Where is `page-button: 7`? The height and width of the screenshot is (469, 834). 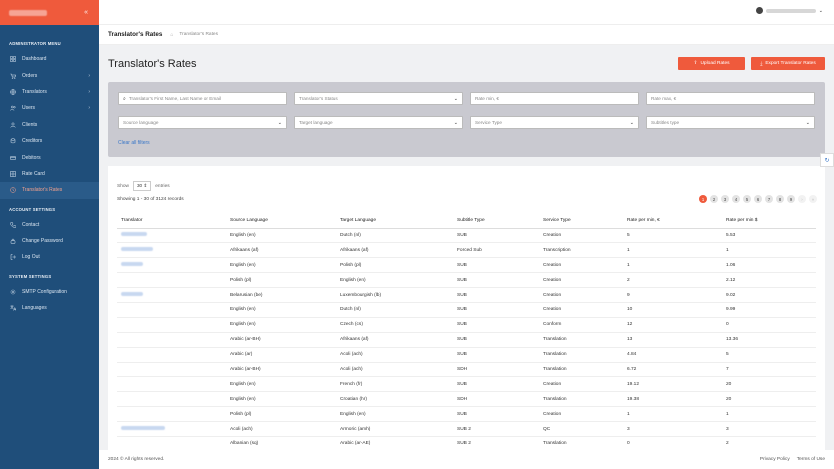 page-button: 7 is located at coordinates (769, 199).